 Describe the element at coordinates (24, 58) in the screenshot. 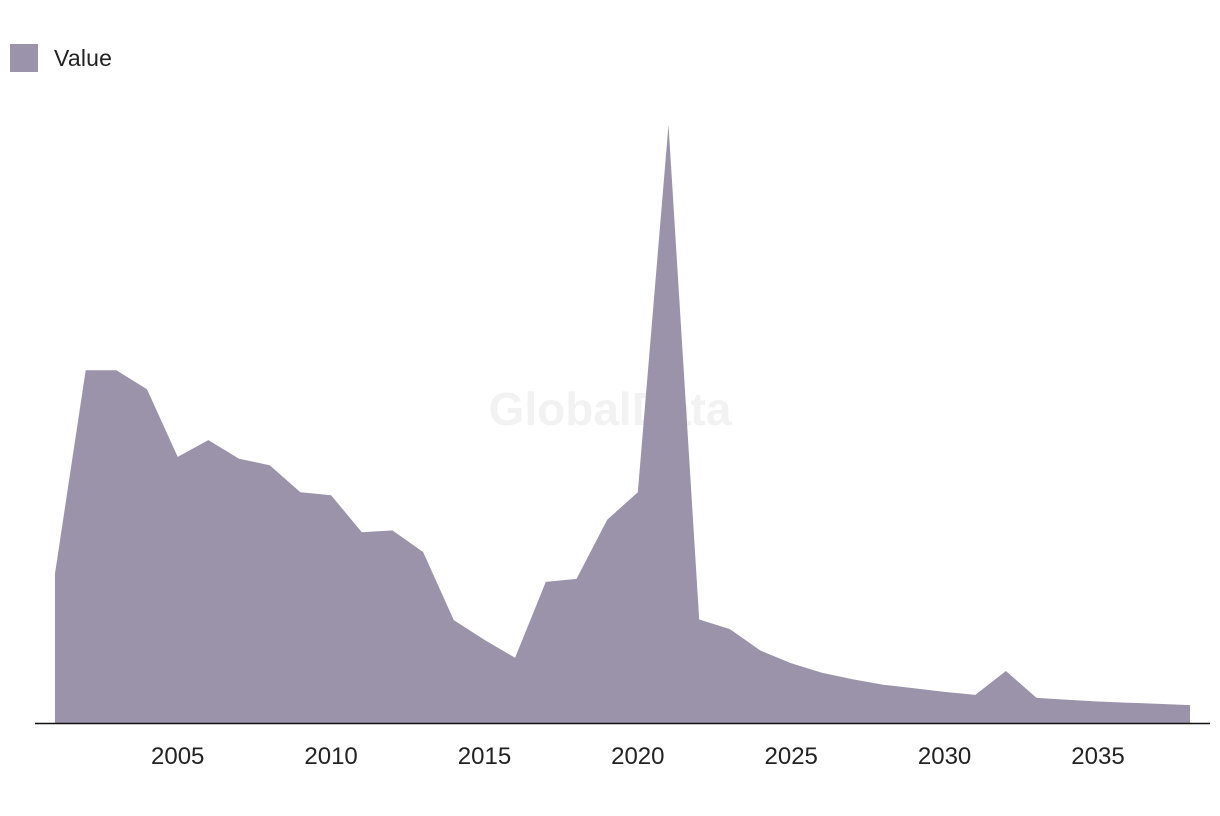

I see `legend-swatch-value` at that location.